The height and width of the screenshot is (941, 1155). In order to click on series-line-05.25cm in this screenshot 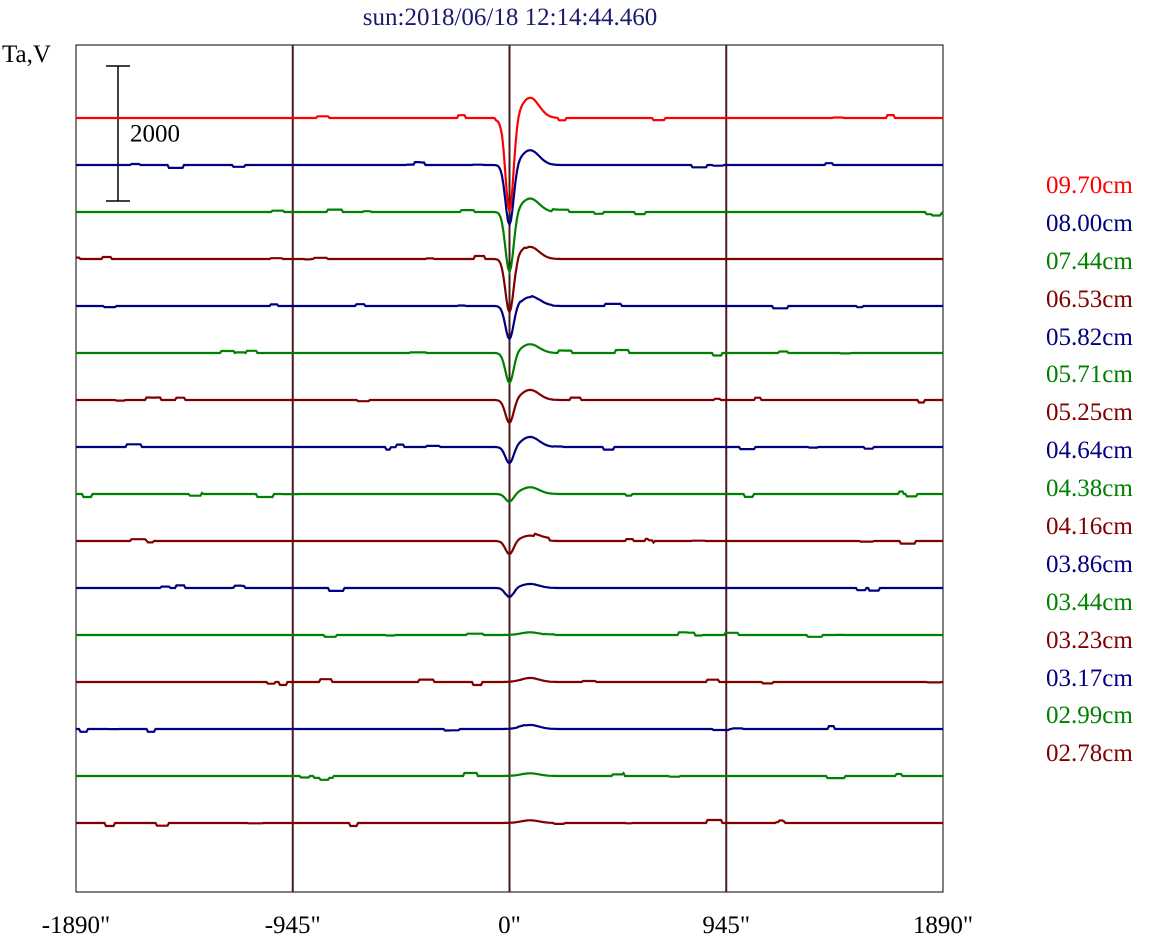, I will do `click(509, 406)`.